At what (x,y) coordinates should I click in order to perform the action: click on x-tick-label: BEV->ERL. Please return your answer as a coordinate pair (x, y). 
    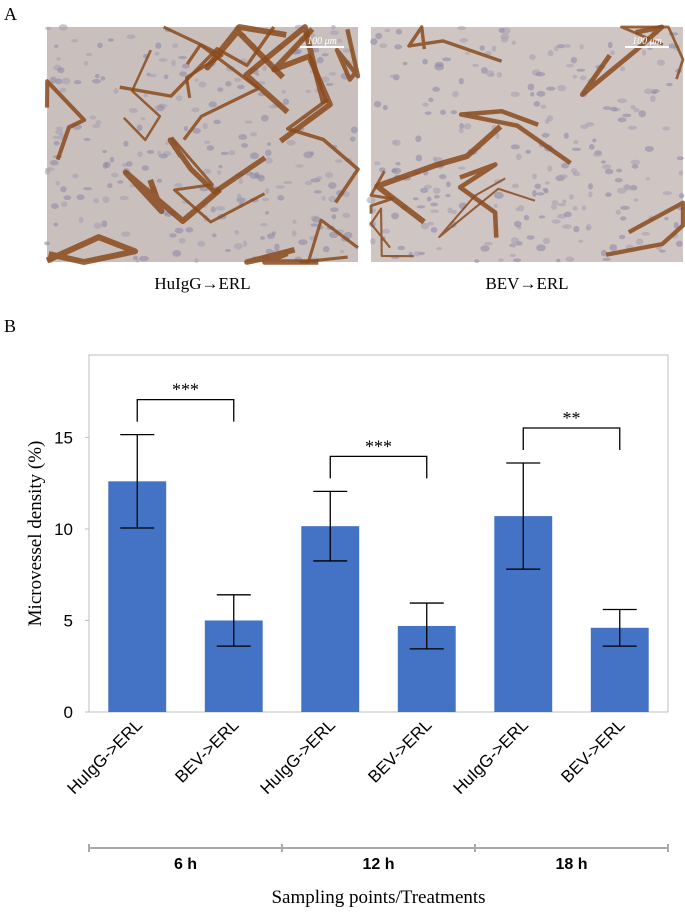
    Looking at the image, I should click on (206, 750).